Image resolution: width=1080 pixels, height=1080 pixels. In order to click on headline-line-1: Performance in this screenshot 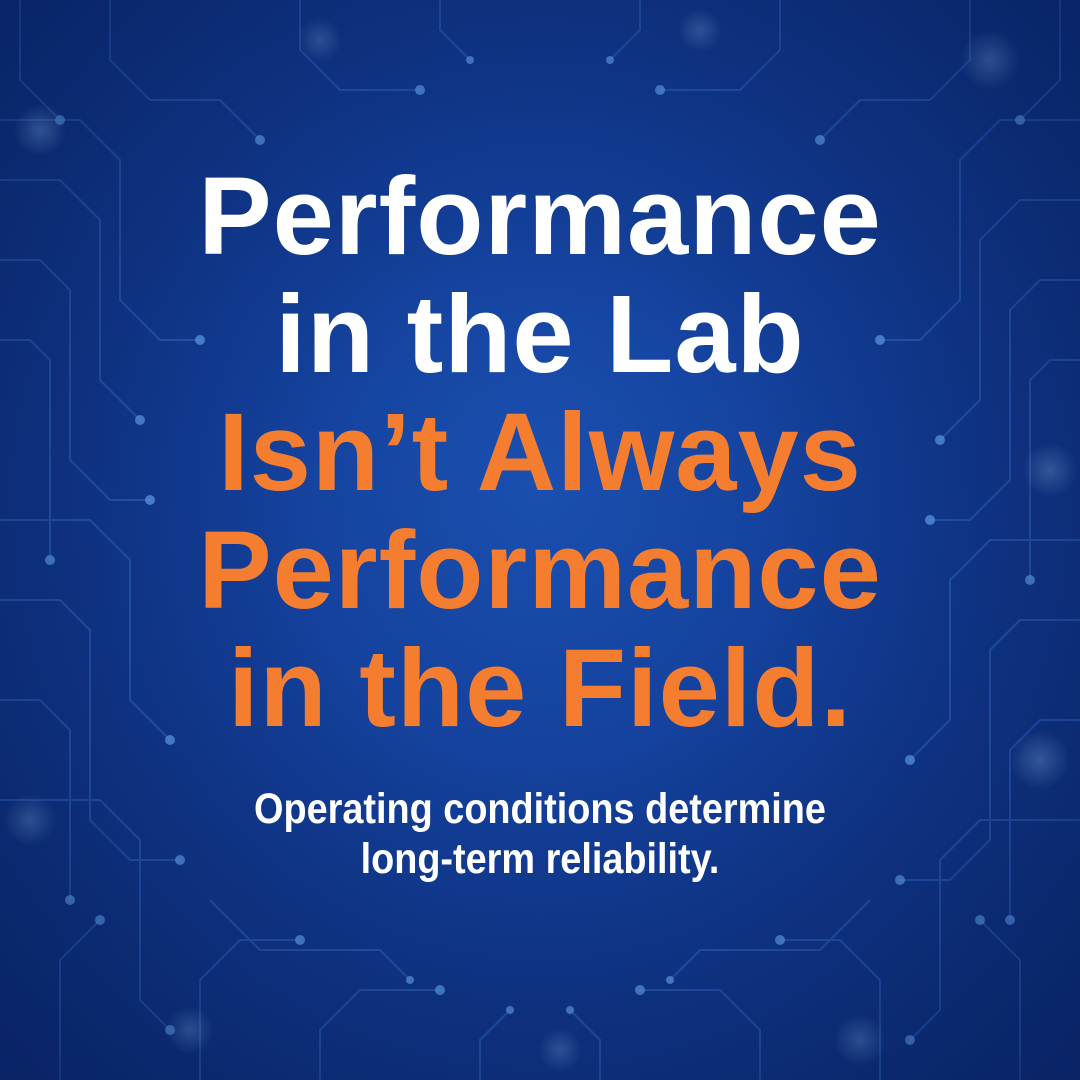, I will do `click(540, 216)`.